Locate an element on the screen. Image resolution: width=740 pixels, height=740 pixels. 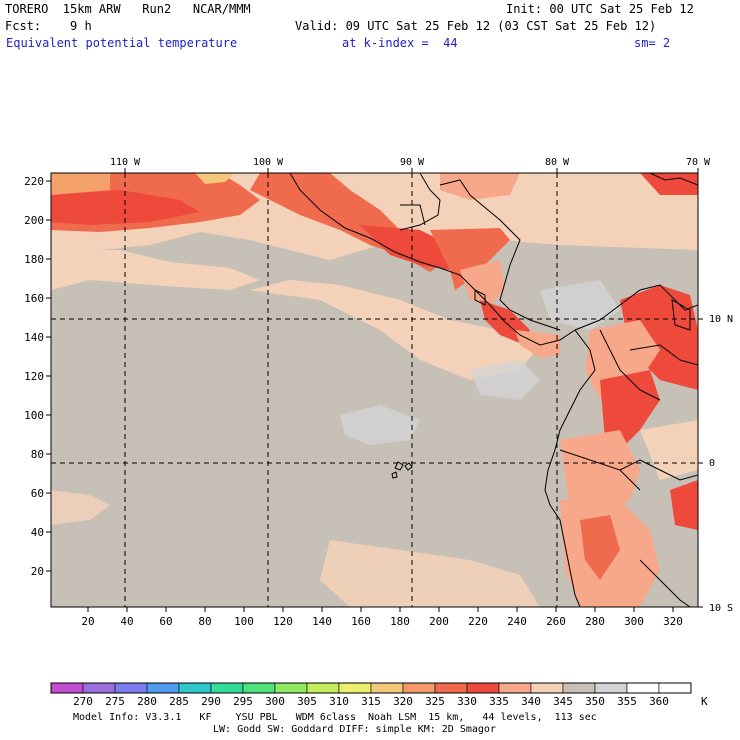
salmon-east is located at coordinates (669, 450).